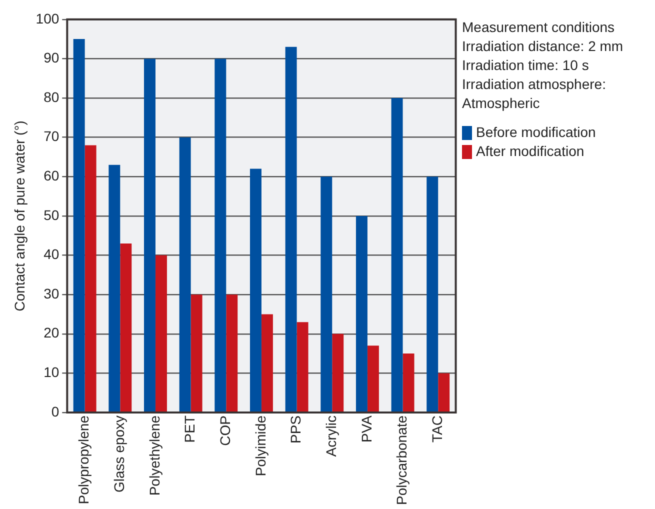 The height and width of the screenshot is (509, 655). Describe the element at coordinates (536, 132) in the screenshot. I see `legend-label: Before modification` at that location.